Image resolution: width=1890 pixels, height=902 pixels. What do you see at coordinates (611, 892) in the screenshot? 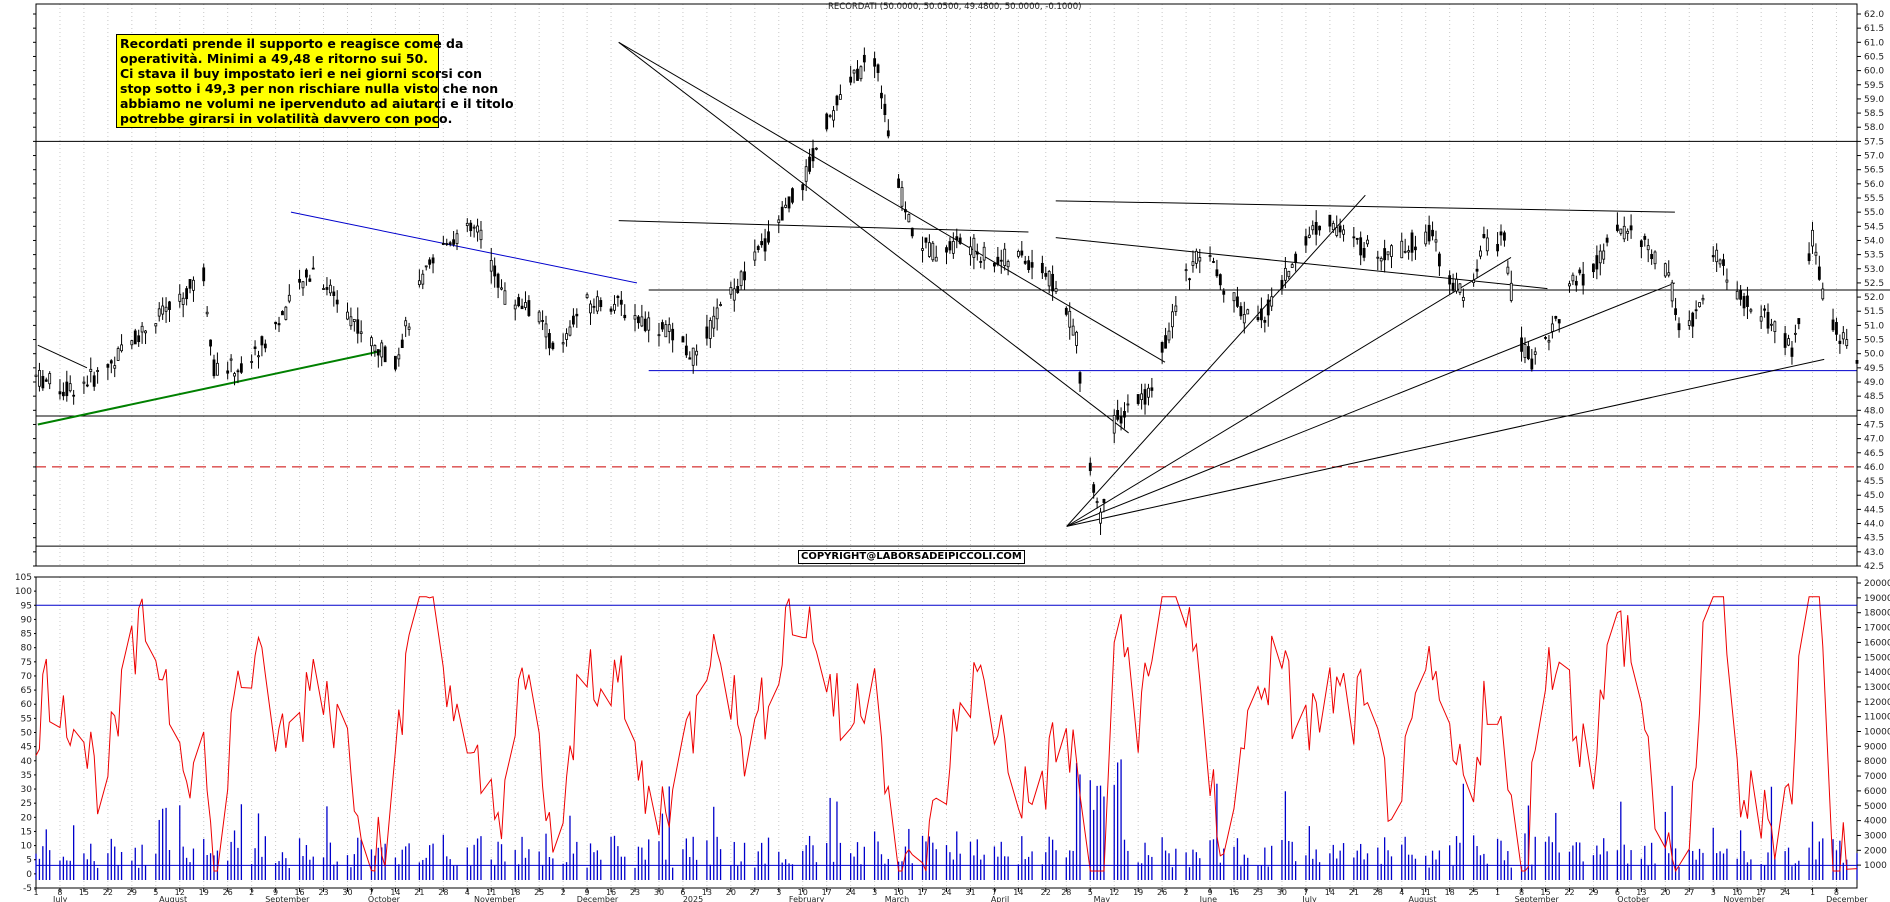
I see `x-day-label: 16` at bounding box center [611, 892].